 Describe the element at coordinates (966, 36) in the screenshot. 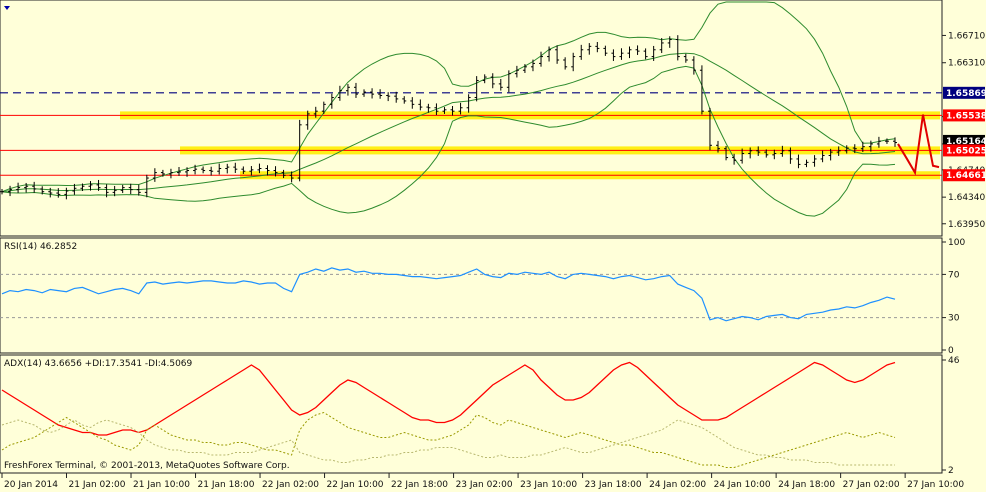

I see `price-axis-label: 1.66710` at that location.